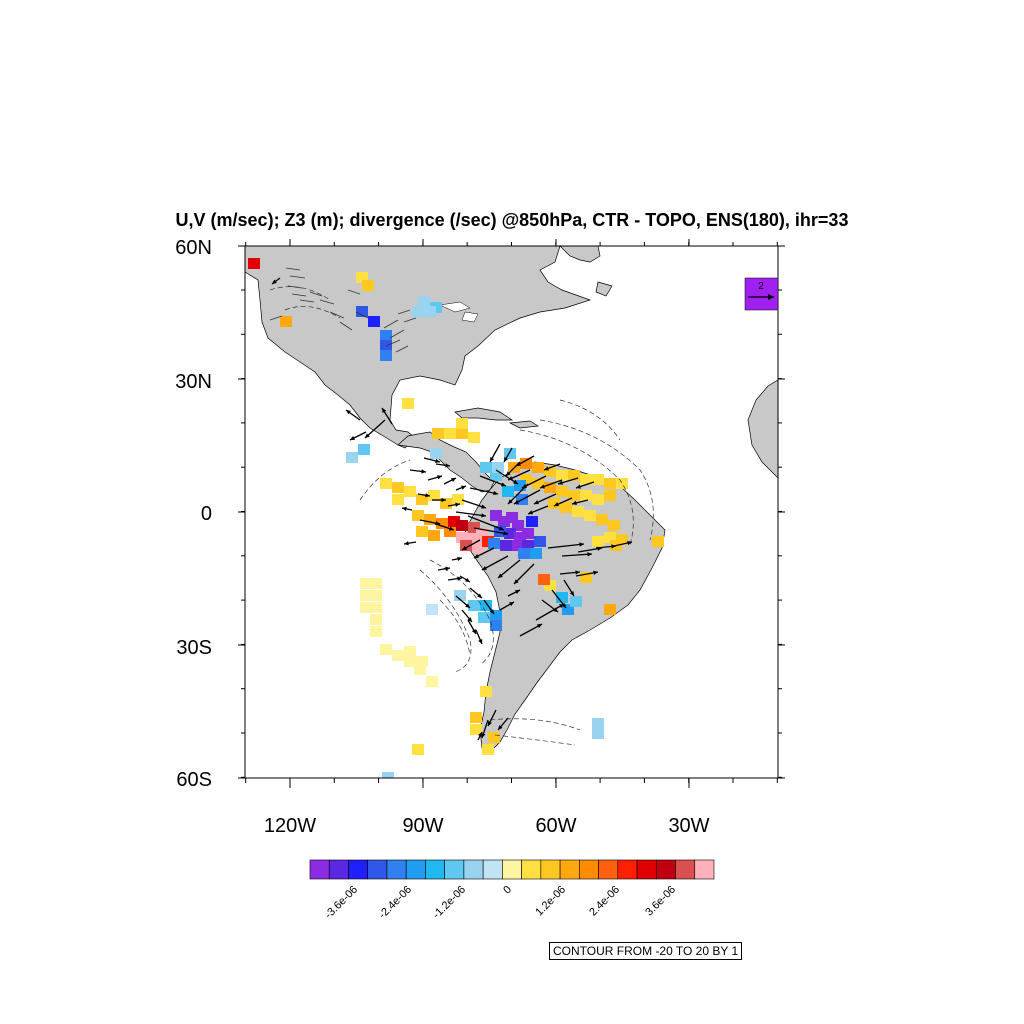 The height and width of the screenshot is (1024, 1024). Describe the element at coordinates (417, 347) in the screenshot. I see `north-america` at that location.